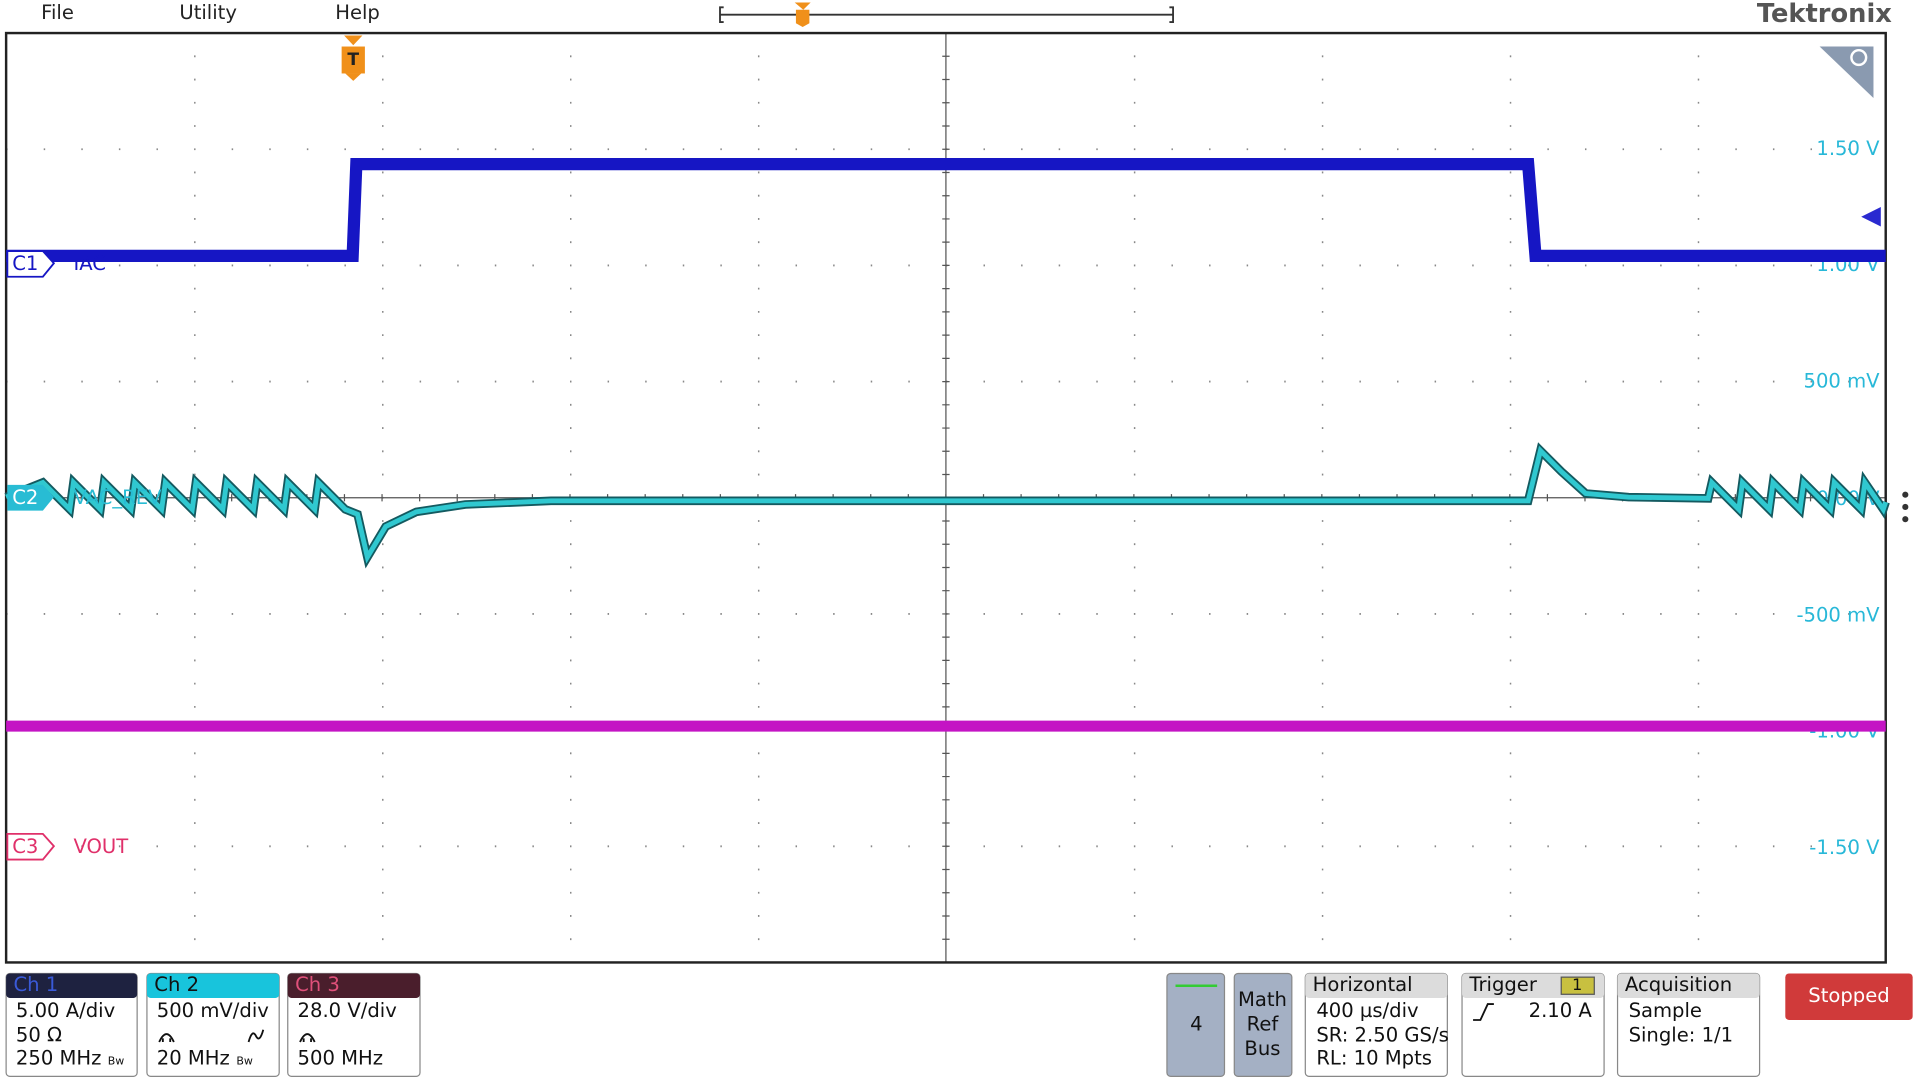 Image resolution: width=1920 pixels, height=1080 pixels. Describe the element at coordinates (25, 497) in the screenshot. I see `ch2-marker-label: C2` at that location.